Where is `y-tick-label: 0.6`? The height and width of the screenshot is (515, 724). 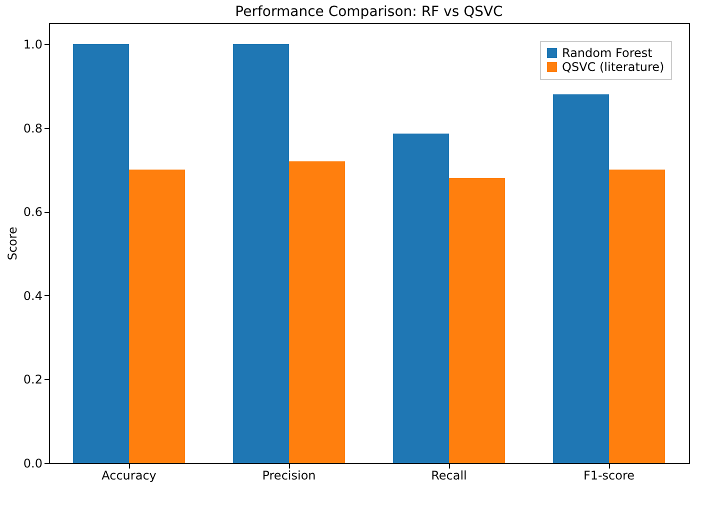
y-tick-label: 0.6 is located at coordinates (32, 212).